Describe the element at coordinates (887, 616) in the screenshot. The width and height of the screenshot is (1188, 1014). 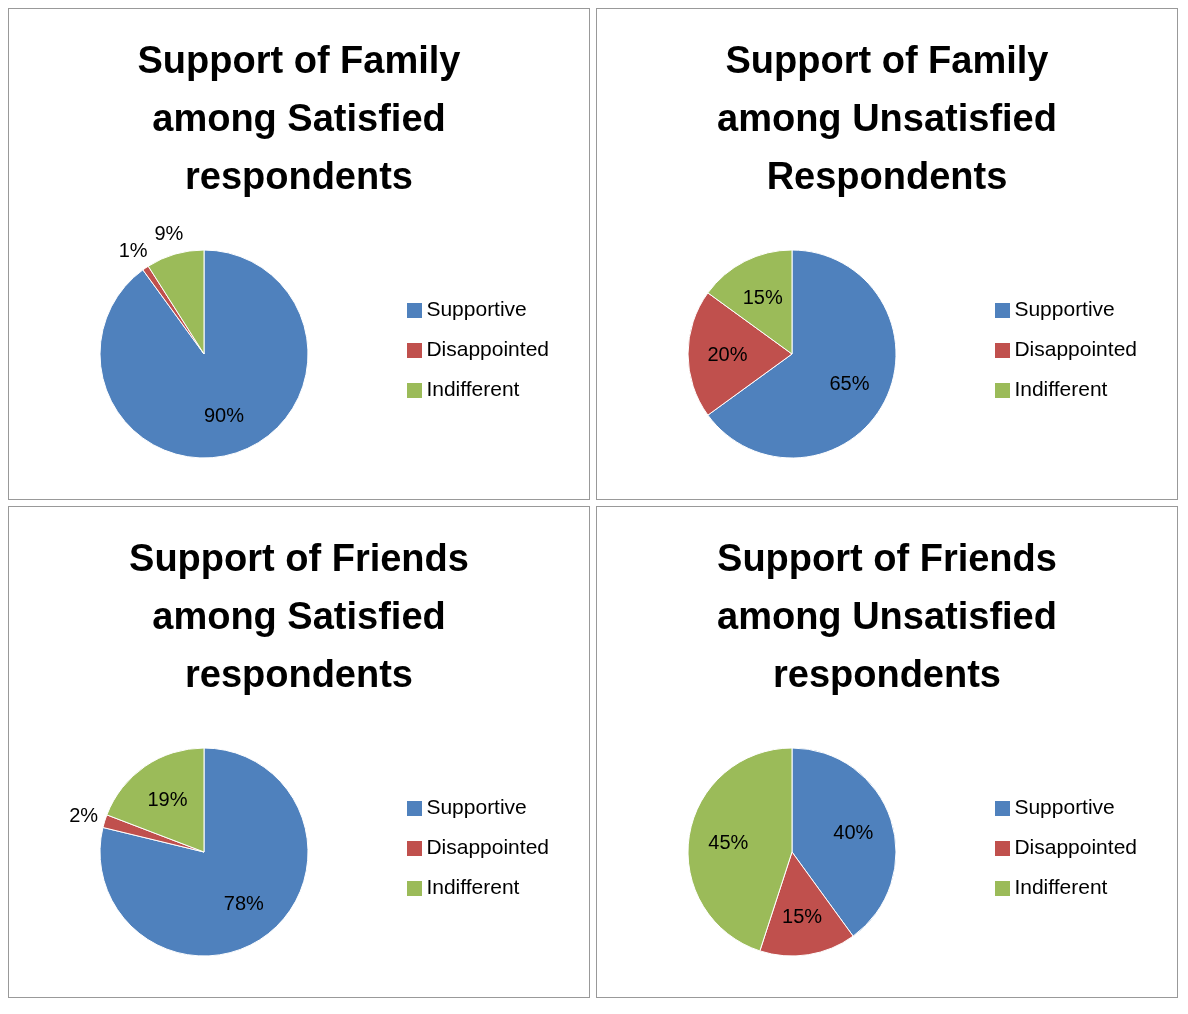
I see `chart-title: Support of Friends among Unsatisfied respondents` at that location.